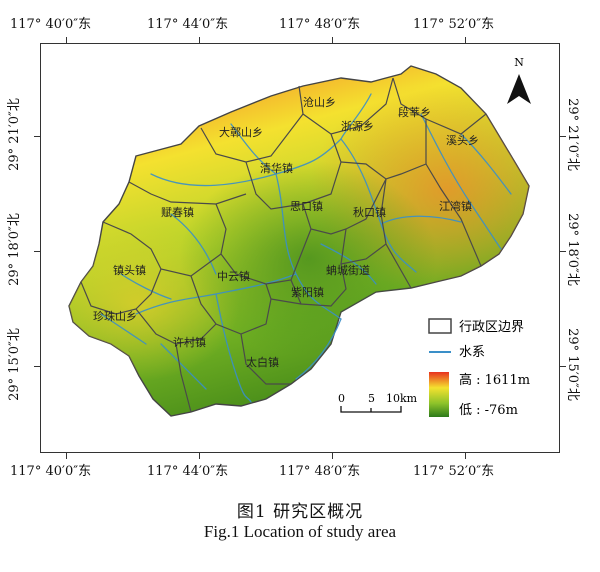 The image size is (600, 572). Describe the element at coordinates (572, 249) in the screenshot. I see `right-coord-2: 29° 18′0″北` at that location.